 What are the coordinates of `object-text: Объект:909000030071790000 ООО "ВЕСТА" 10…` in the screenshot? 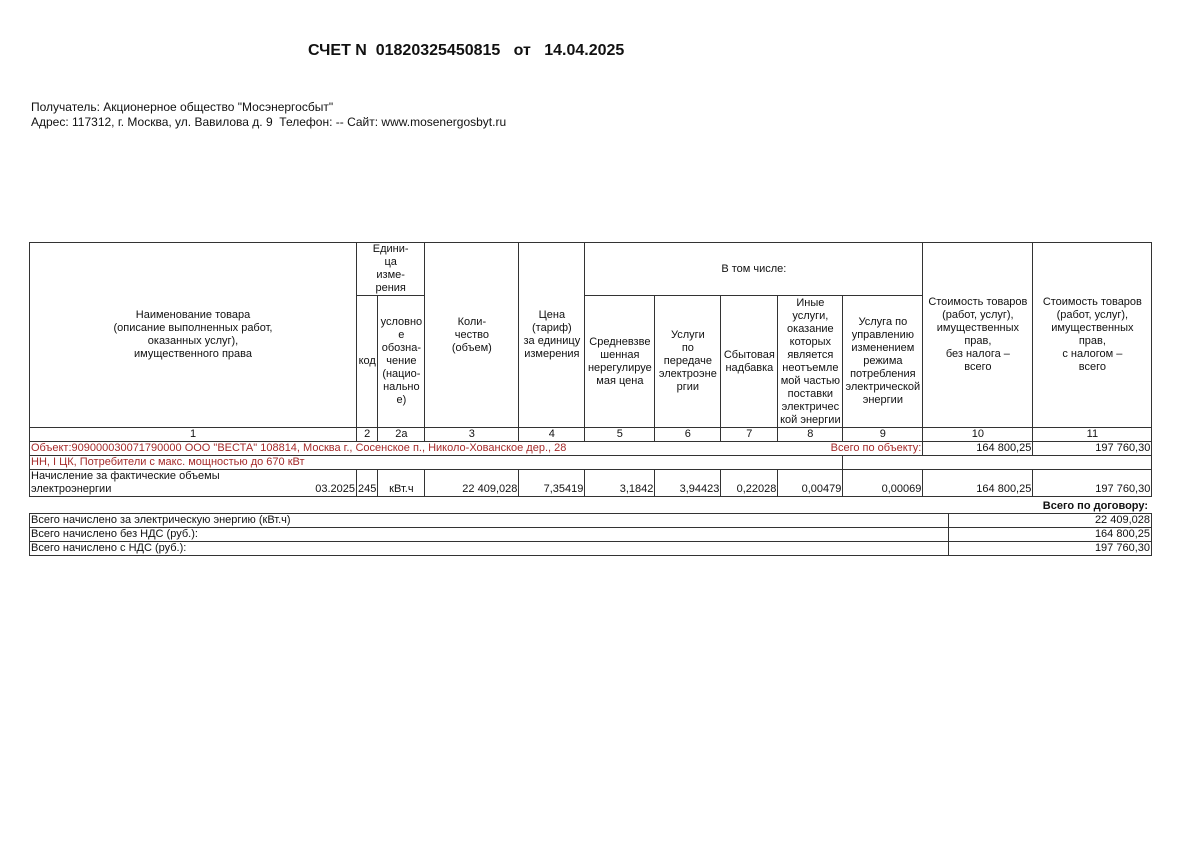 It's located at (299, 448).